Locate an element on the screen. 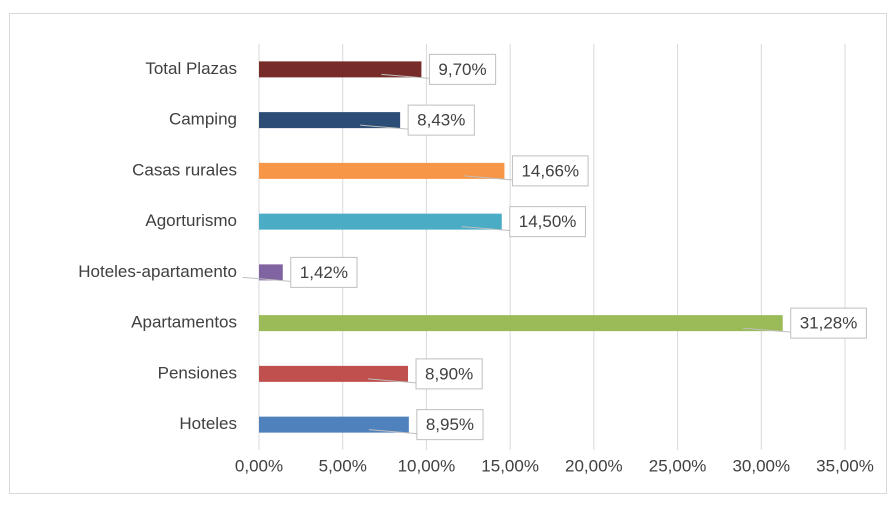 This screenshot has height=508, width=896. y-tick-label: Casas rurales is located at coordinates (184, 169).